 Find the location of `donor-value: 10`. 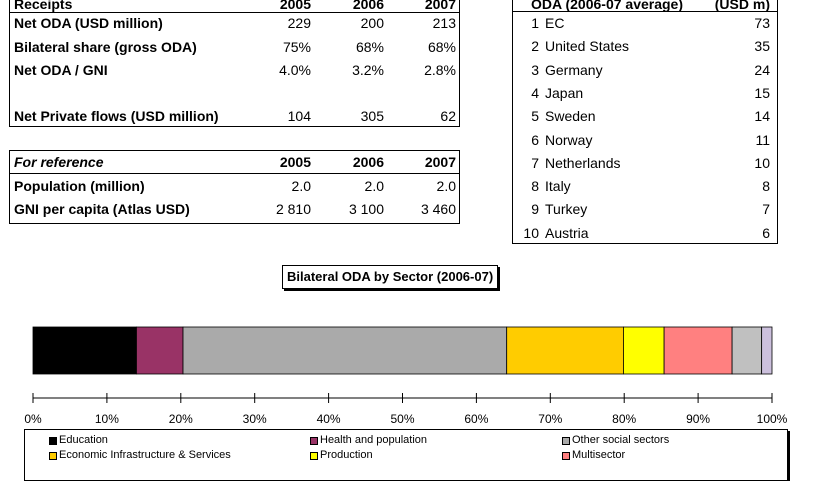

donor-value: 10 is located at coordinates (762, 162).